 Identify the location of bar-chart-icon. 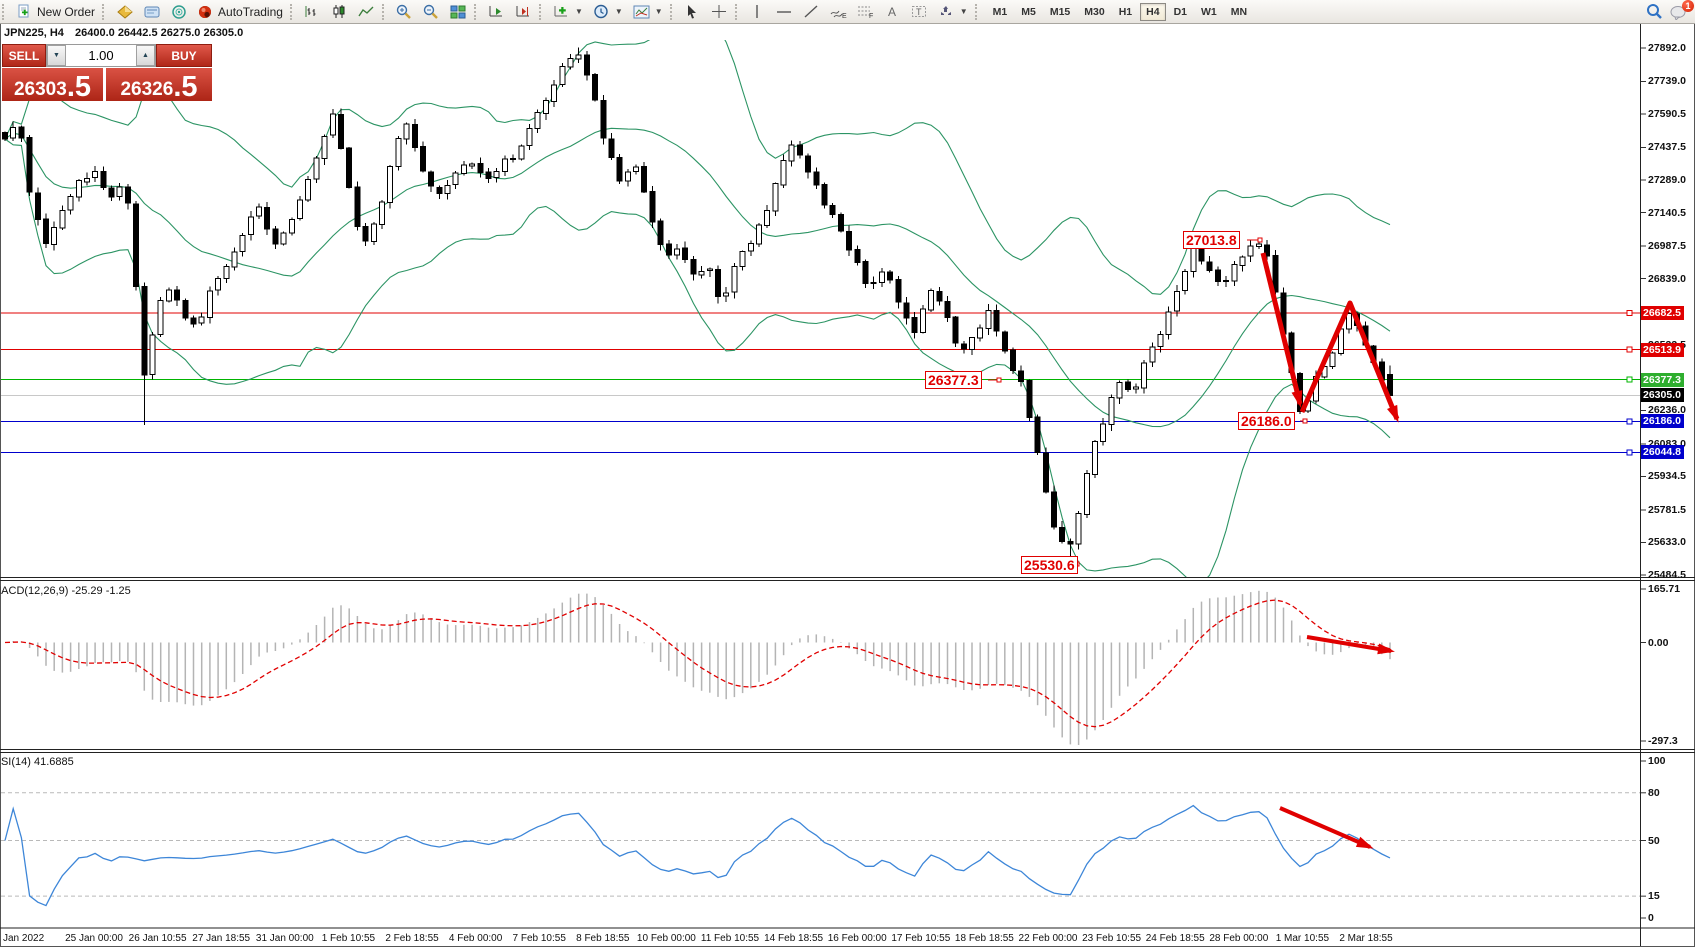
(312, 11).